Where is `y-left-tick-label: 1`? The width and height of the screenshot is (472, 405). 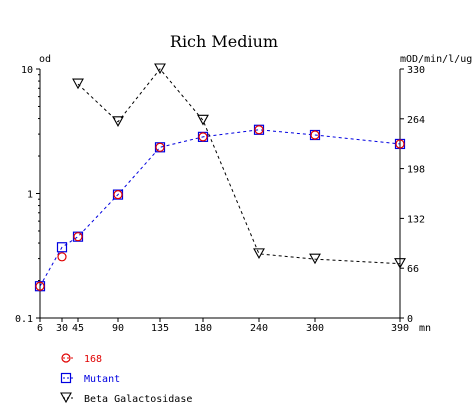
y-left-tick-label: 1 is located at coordinates (30, 195).